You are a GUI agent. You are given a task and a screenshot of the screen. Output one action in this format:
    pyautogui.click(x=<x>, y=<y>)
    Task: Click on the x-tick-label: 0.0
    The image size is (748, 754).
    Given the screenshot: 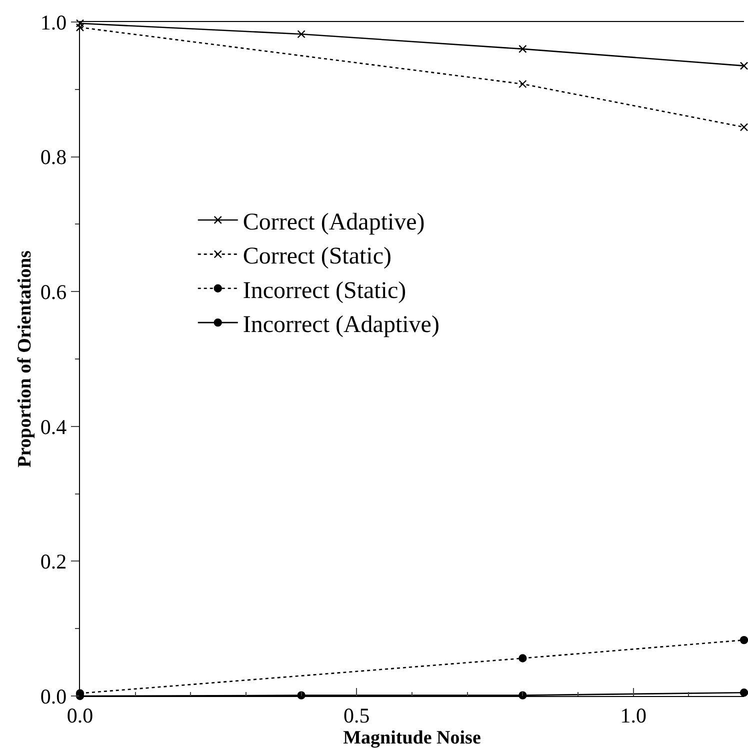 What is the action you would take?
    pyautogui.click(x=80, y=715)
    